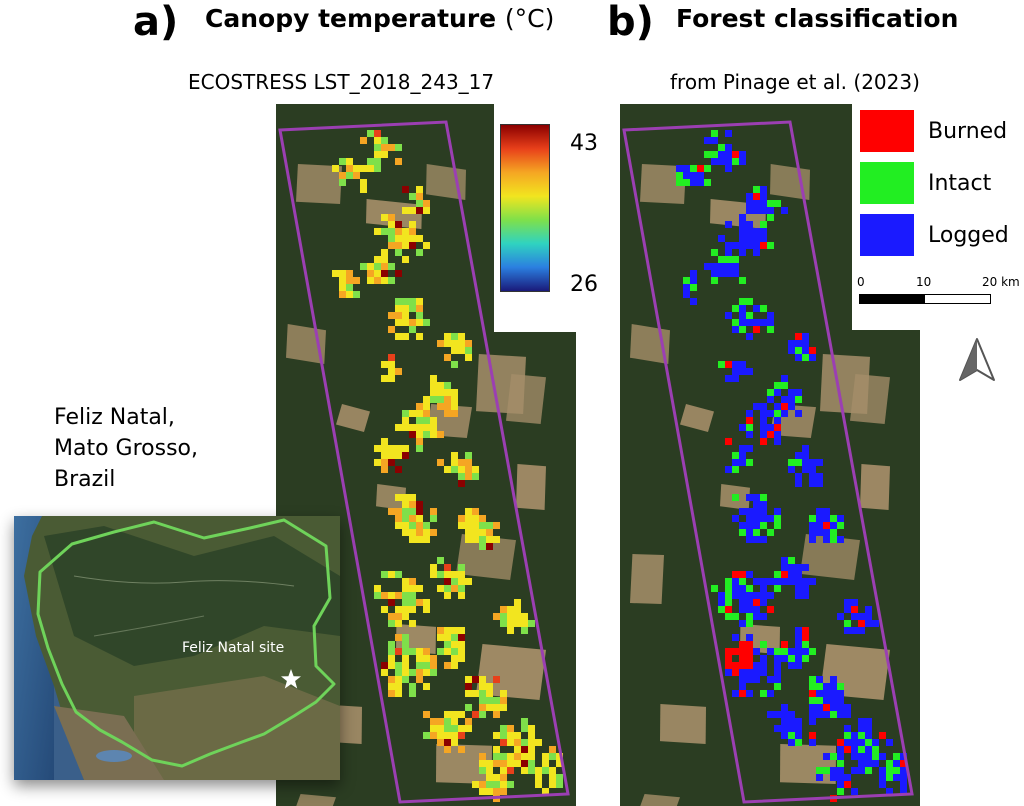 Image resolution: width=1024 pixels, height=806 pixels. What do you see at coordinates (977, 359) in the screenshot?
I see `north-arrow-icon` at bounding box center [977, 359].